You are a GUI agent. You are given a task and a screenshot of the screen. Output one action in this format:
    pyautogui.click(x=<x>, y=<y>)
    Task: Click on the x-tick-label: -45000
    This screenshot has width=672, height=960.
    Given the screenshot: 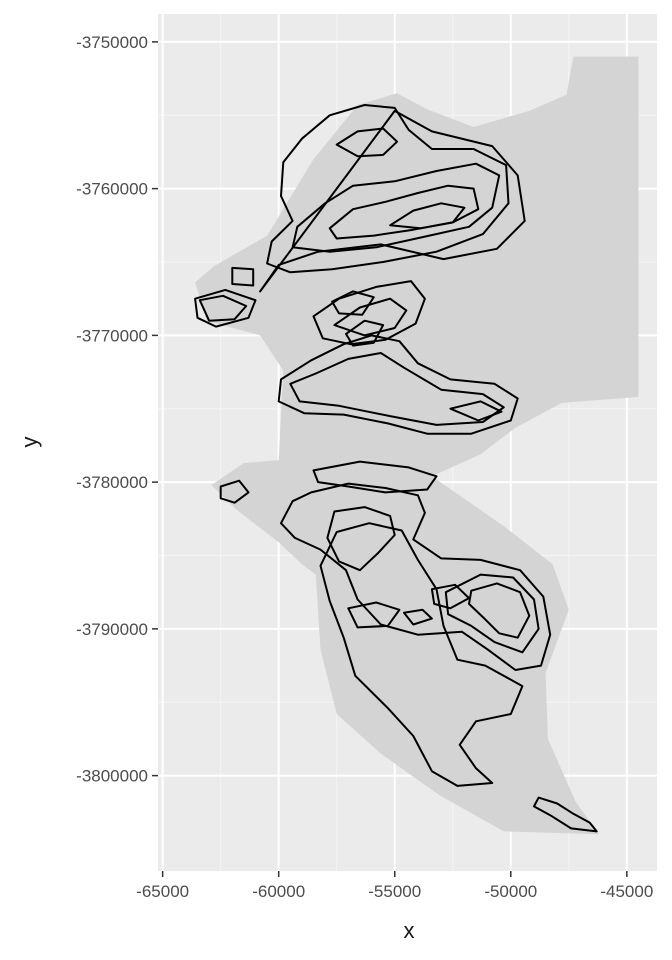 What is the action you would take?
    pyautogui.click(x=626, y=891)
    